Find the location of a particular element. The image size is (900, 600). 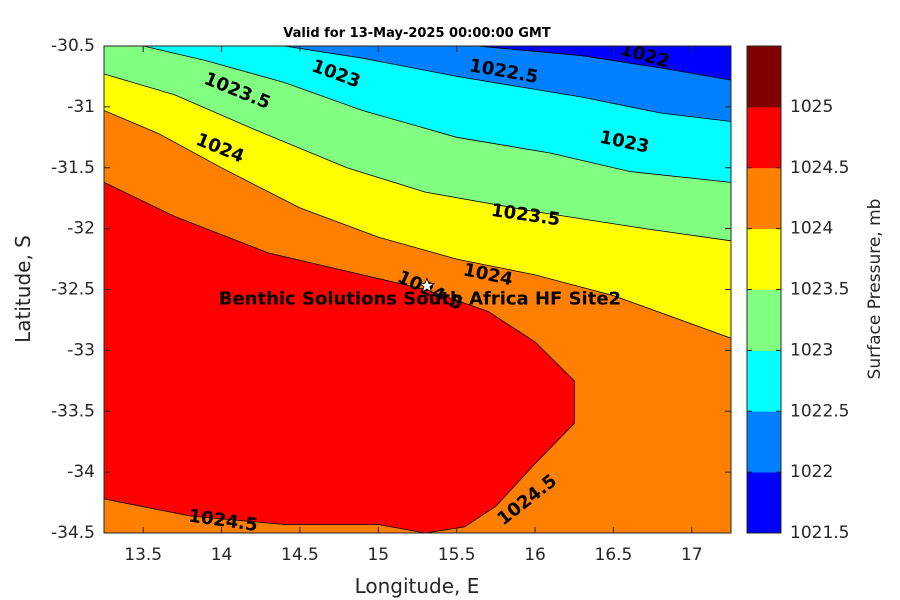

contour-line-1022.5 is located at coordinates (507, 84).